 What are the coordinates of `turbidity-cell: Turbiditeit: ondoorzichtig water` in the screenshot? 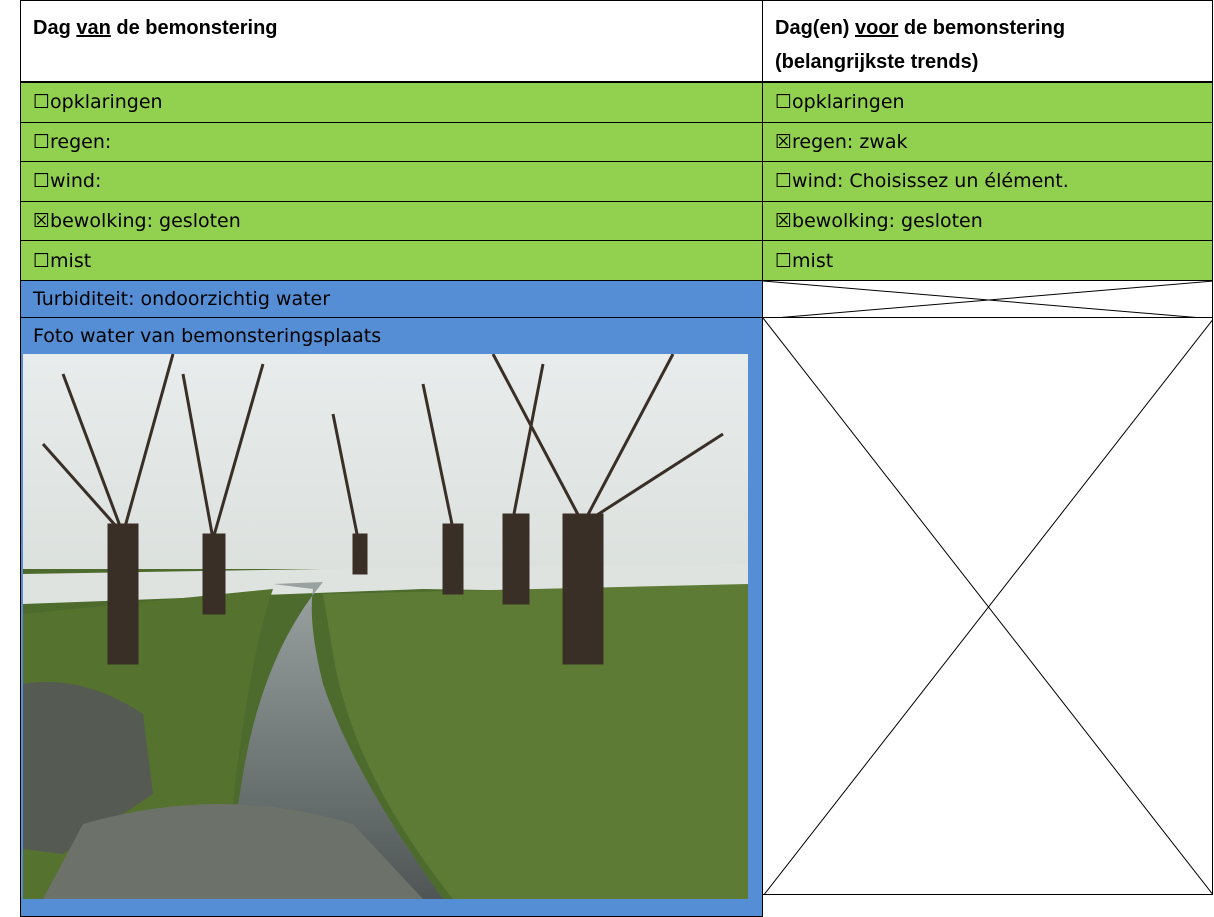 It's located at (391, 299).